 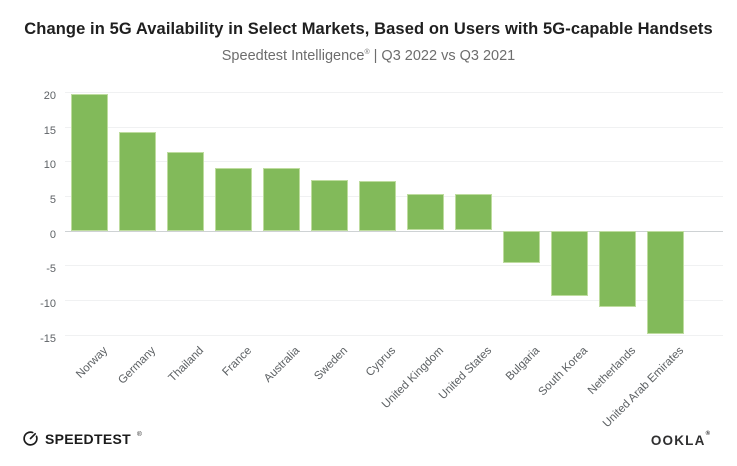 What do you see at coordinates (185, 191) in the screenshot?
I see `bar-thailand` at bounding box center [185, 191].